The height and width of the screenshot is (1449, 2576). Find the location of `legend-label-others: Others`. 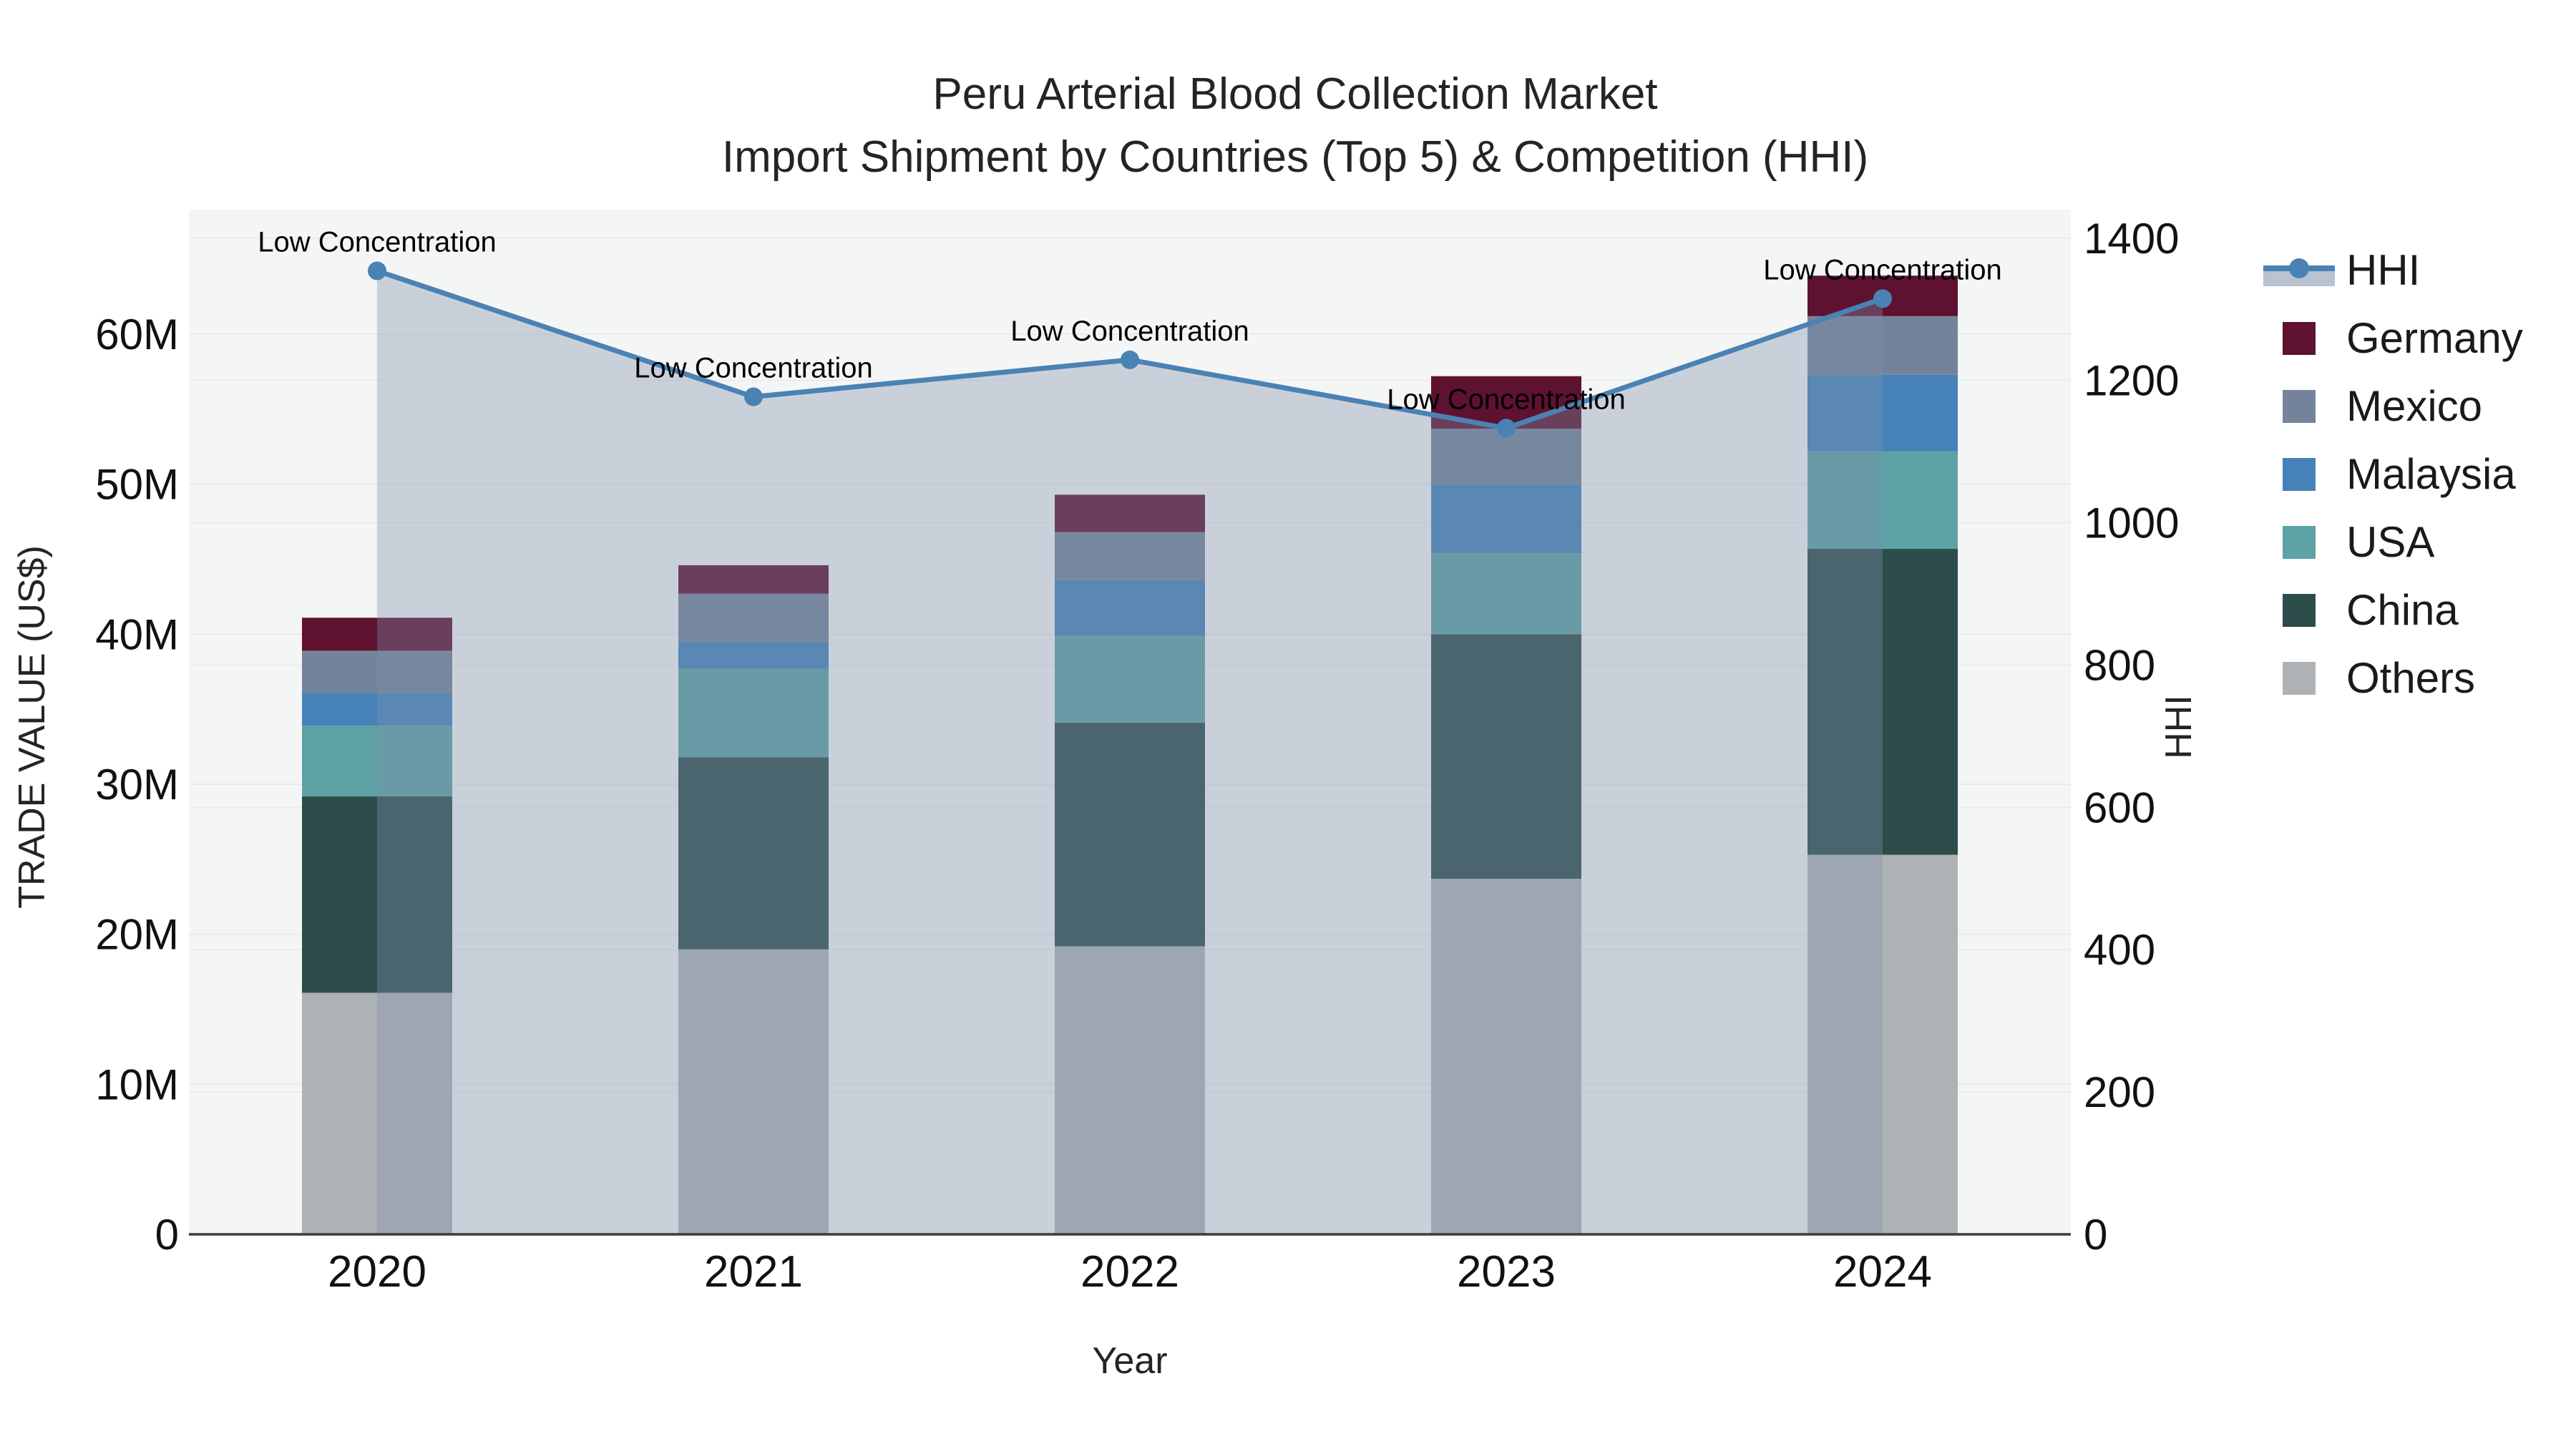

legend-label-others: Others is located at coordinates (2411, 678).